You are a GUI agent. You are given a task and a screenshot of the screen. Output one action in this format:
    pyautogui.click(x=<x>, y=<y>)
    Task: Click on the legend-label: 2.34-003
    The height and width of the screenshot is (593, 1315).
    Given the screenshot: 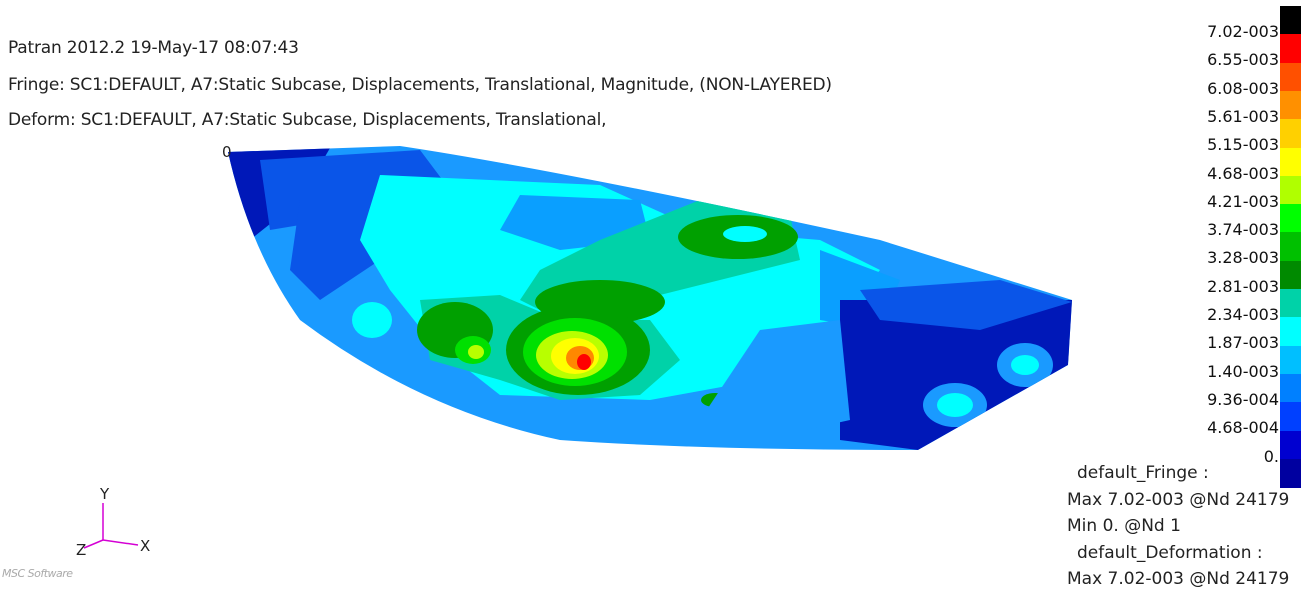 What is the action you would take?
    pyautogui.click(x=1243, y=314)
    